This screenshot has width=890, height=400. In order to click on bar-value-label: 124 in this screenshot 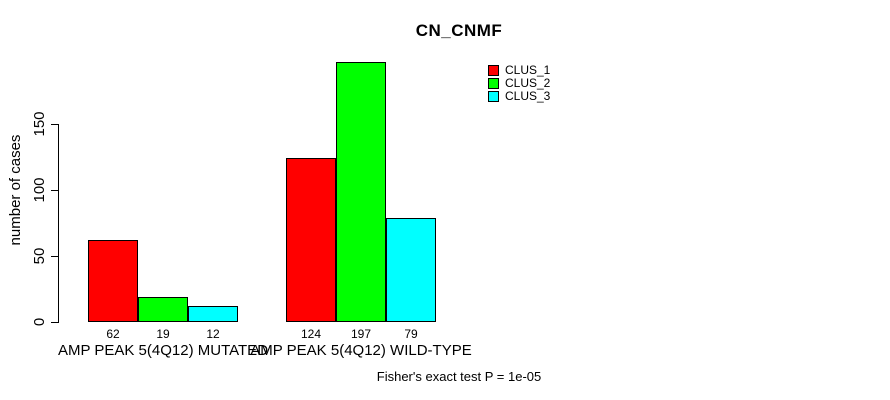, I will do `click(311, 334)`.